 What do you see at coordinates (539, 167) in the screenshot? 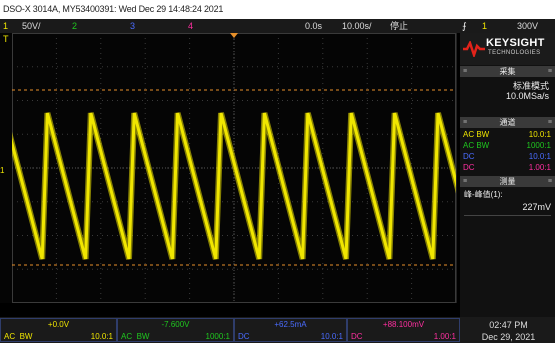
I see `ch4-ratio: 1.00:1` at bounding box center [539, 167].